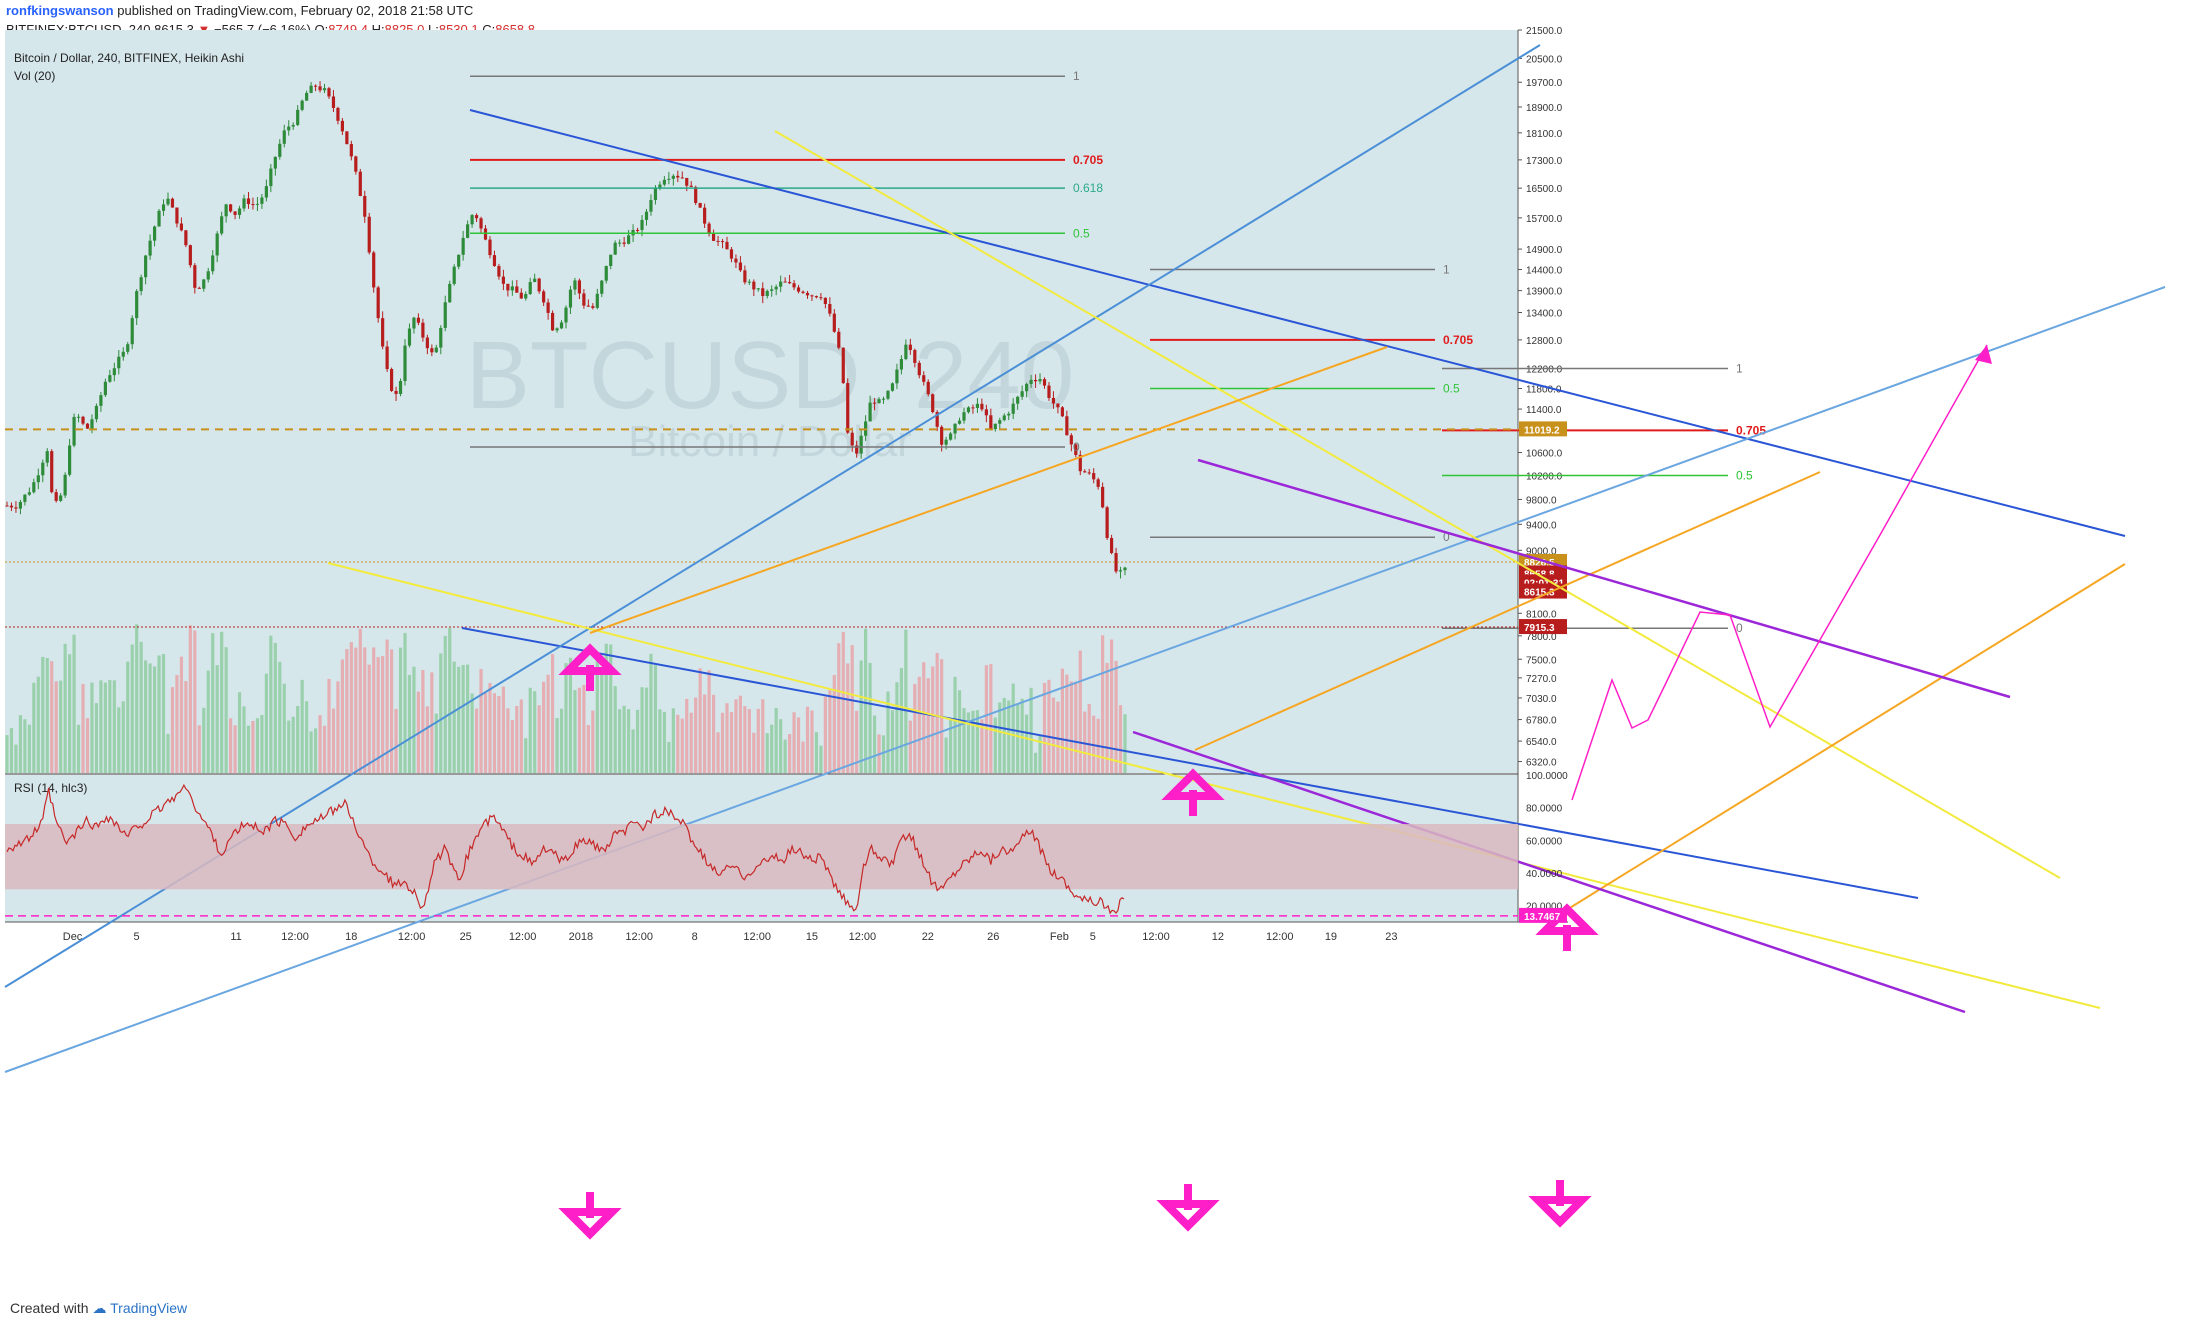 Image resolution: width=2194 pixels, height=1329 pixels. What do you see at coordinates (1560, 1212) in the screenshot?
I see `arrow-head` at bounding box center [1560, 1212].